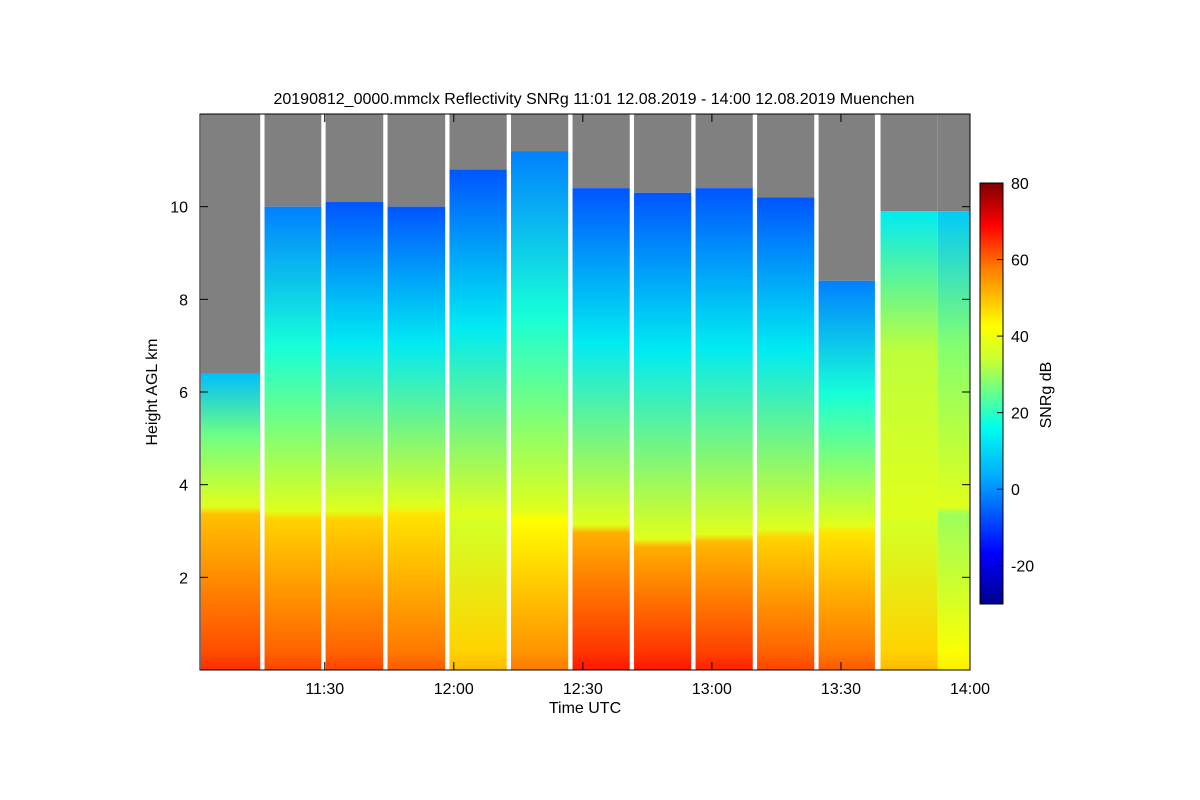 This screenshot has height=800, width=1200. Describe the element at coordinates (454, 689) in the screenshot. I see `x-tick-label: 12:00` at that location.